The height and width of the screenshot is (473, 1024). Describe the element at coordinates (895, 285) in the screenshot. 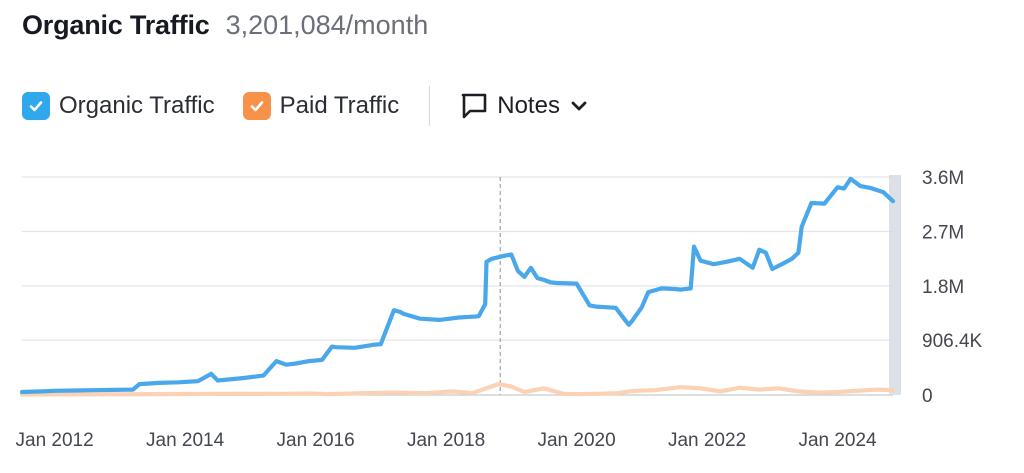

I see `current-period-band` at that location.